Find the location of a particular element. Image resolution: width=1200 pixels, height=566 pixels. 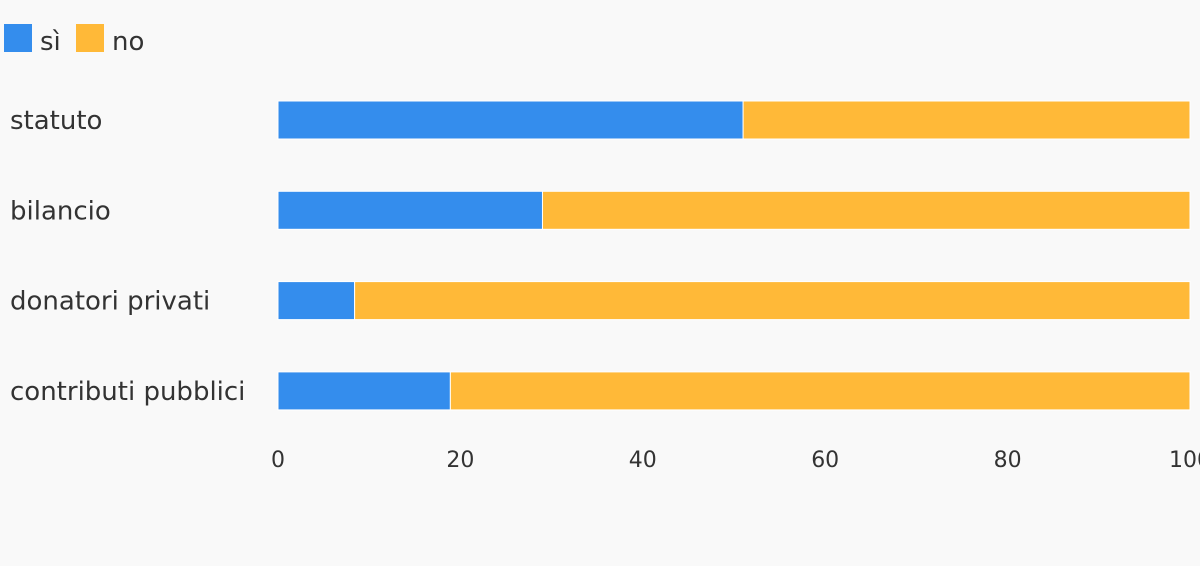

x-tick-label-100: 100 is located at coordinates (1184, 460).